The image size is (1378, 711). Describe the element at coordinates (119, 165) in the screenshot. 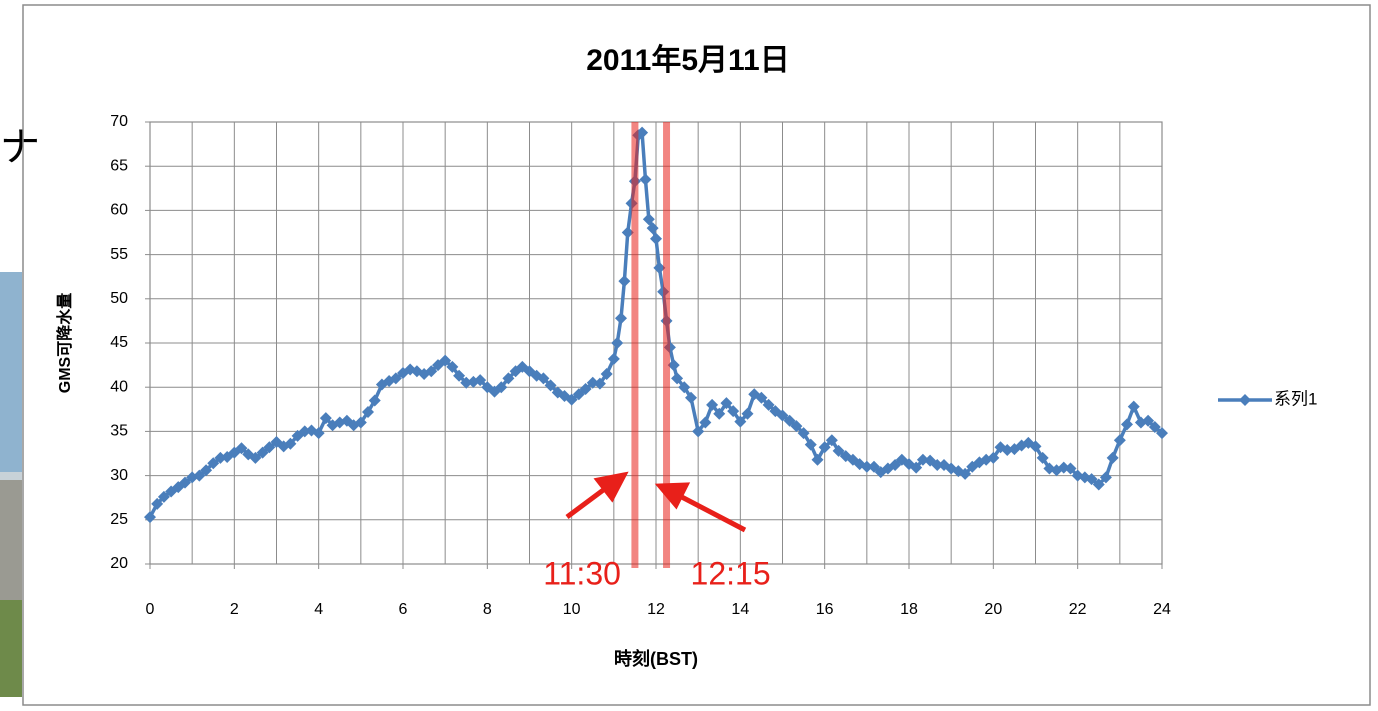

I see `y-tick-label: 65` at that location.